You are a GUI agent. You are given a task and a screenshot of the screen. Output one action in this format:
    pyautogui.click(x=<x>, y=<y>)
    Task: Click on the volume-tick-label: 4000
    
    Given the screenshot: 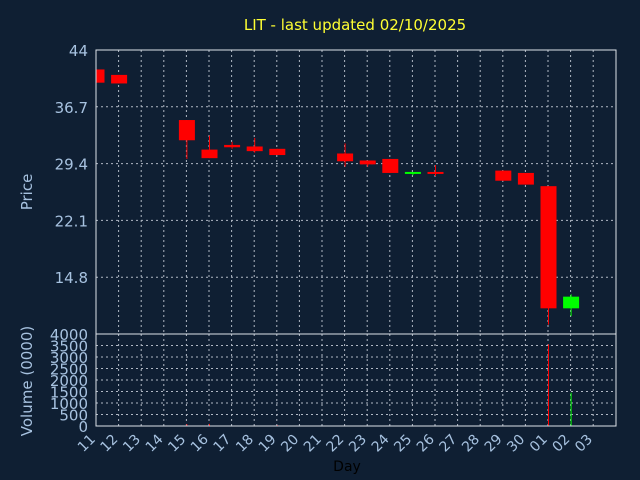 What is the action you would take?
    pyautogui.click(x=69, y=335)
    